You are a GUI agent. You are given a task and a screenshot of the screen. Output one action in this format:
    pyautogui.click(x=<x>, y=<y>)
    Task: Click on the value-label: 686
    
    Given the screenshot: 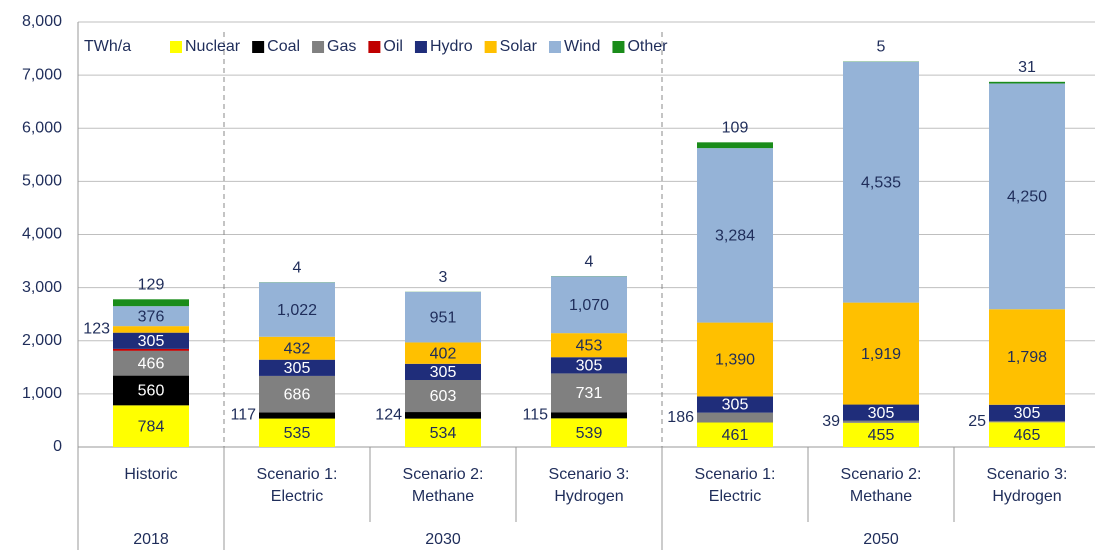 What is the action you would take?
    pyautogui.click(x=297, y=394)
    